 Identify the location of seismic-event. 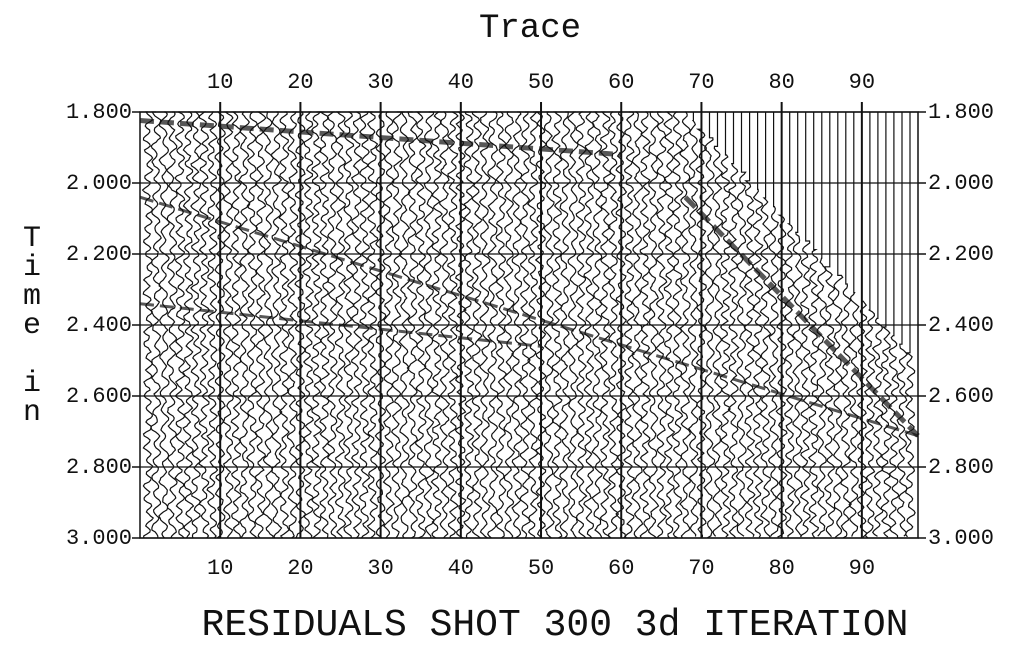
(801, 316).